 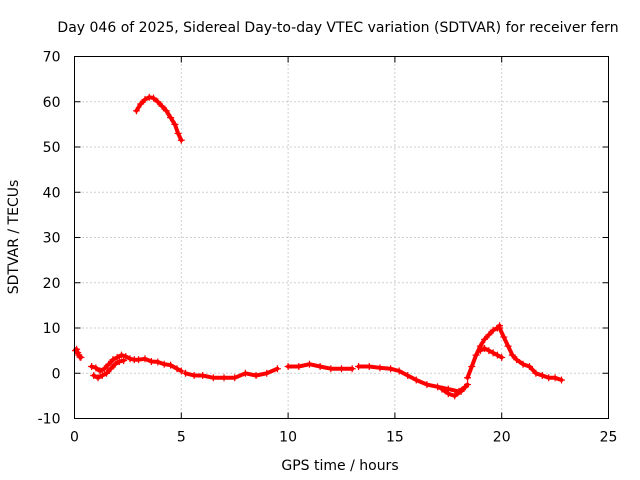 I want to click on x-tick-label: 20, so click(x=502, y=438).